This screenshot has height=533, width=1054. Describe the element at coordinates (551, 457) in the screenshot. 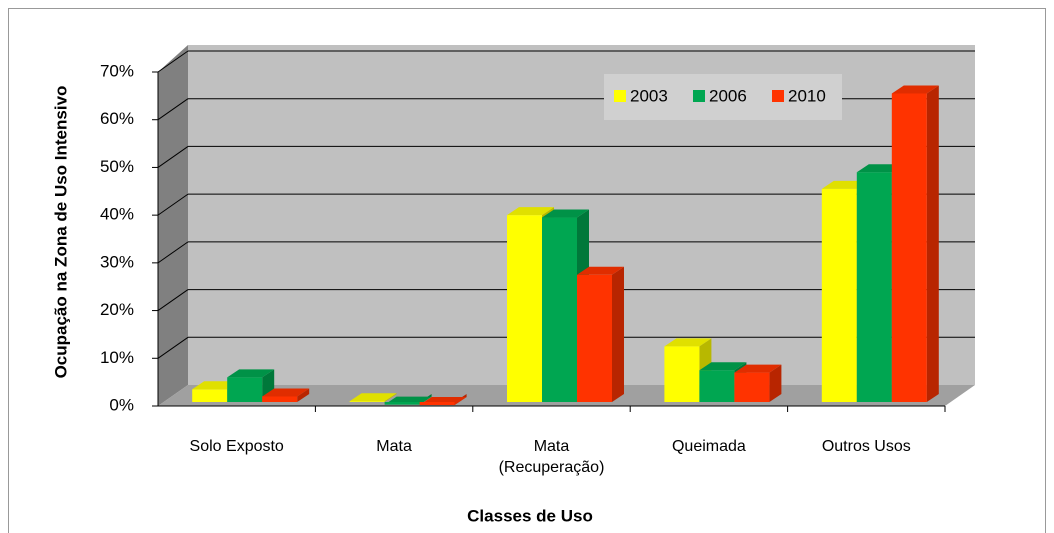

I see `x-tick-label: Mata (Recuperação)` at that location.